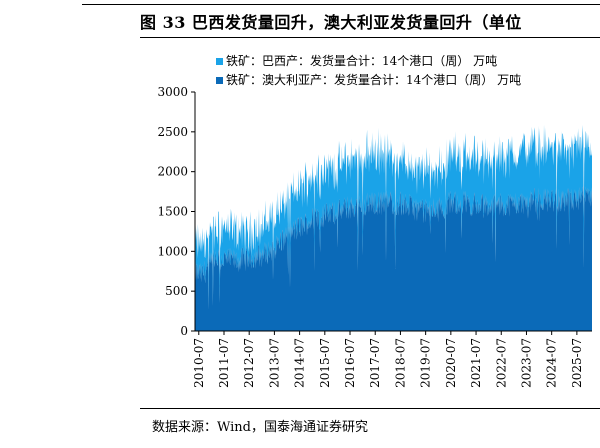  Describe the element at coordinates (274, 363) in the screenshot. I see `x-tick-label: 2013-07` at that location.